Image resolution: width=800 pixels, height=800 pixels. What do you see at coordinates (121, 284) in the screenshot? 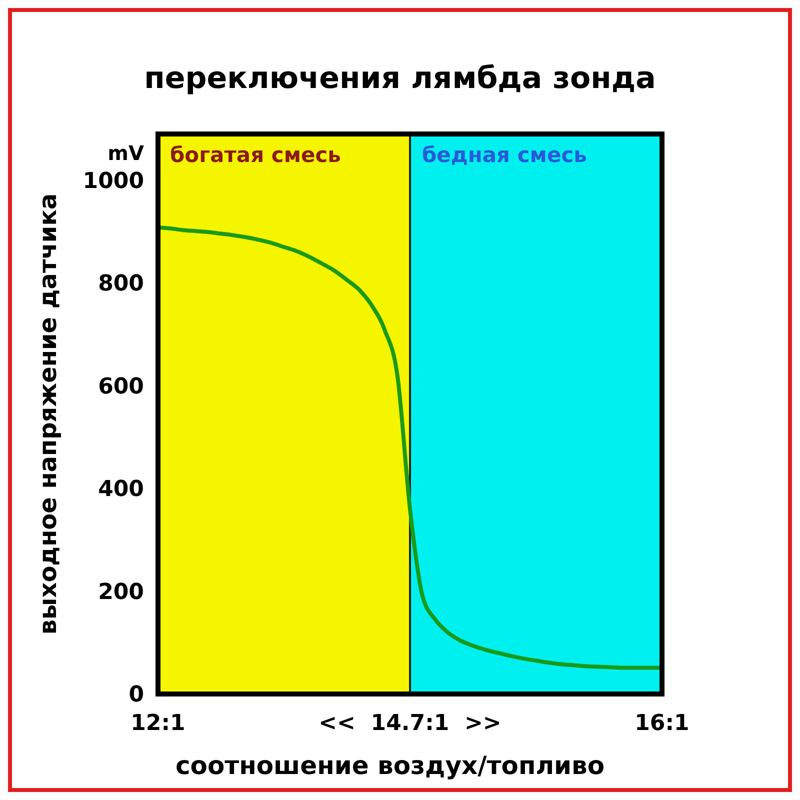
I see `y-tick-label: 800` at bounding box center [121, 284].